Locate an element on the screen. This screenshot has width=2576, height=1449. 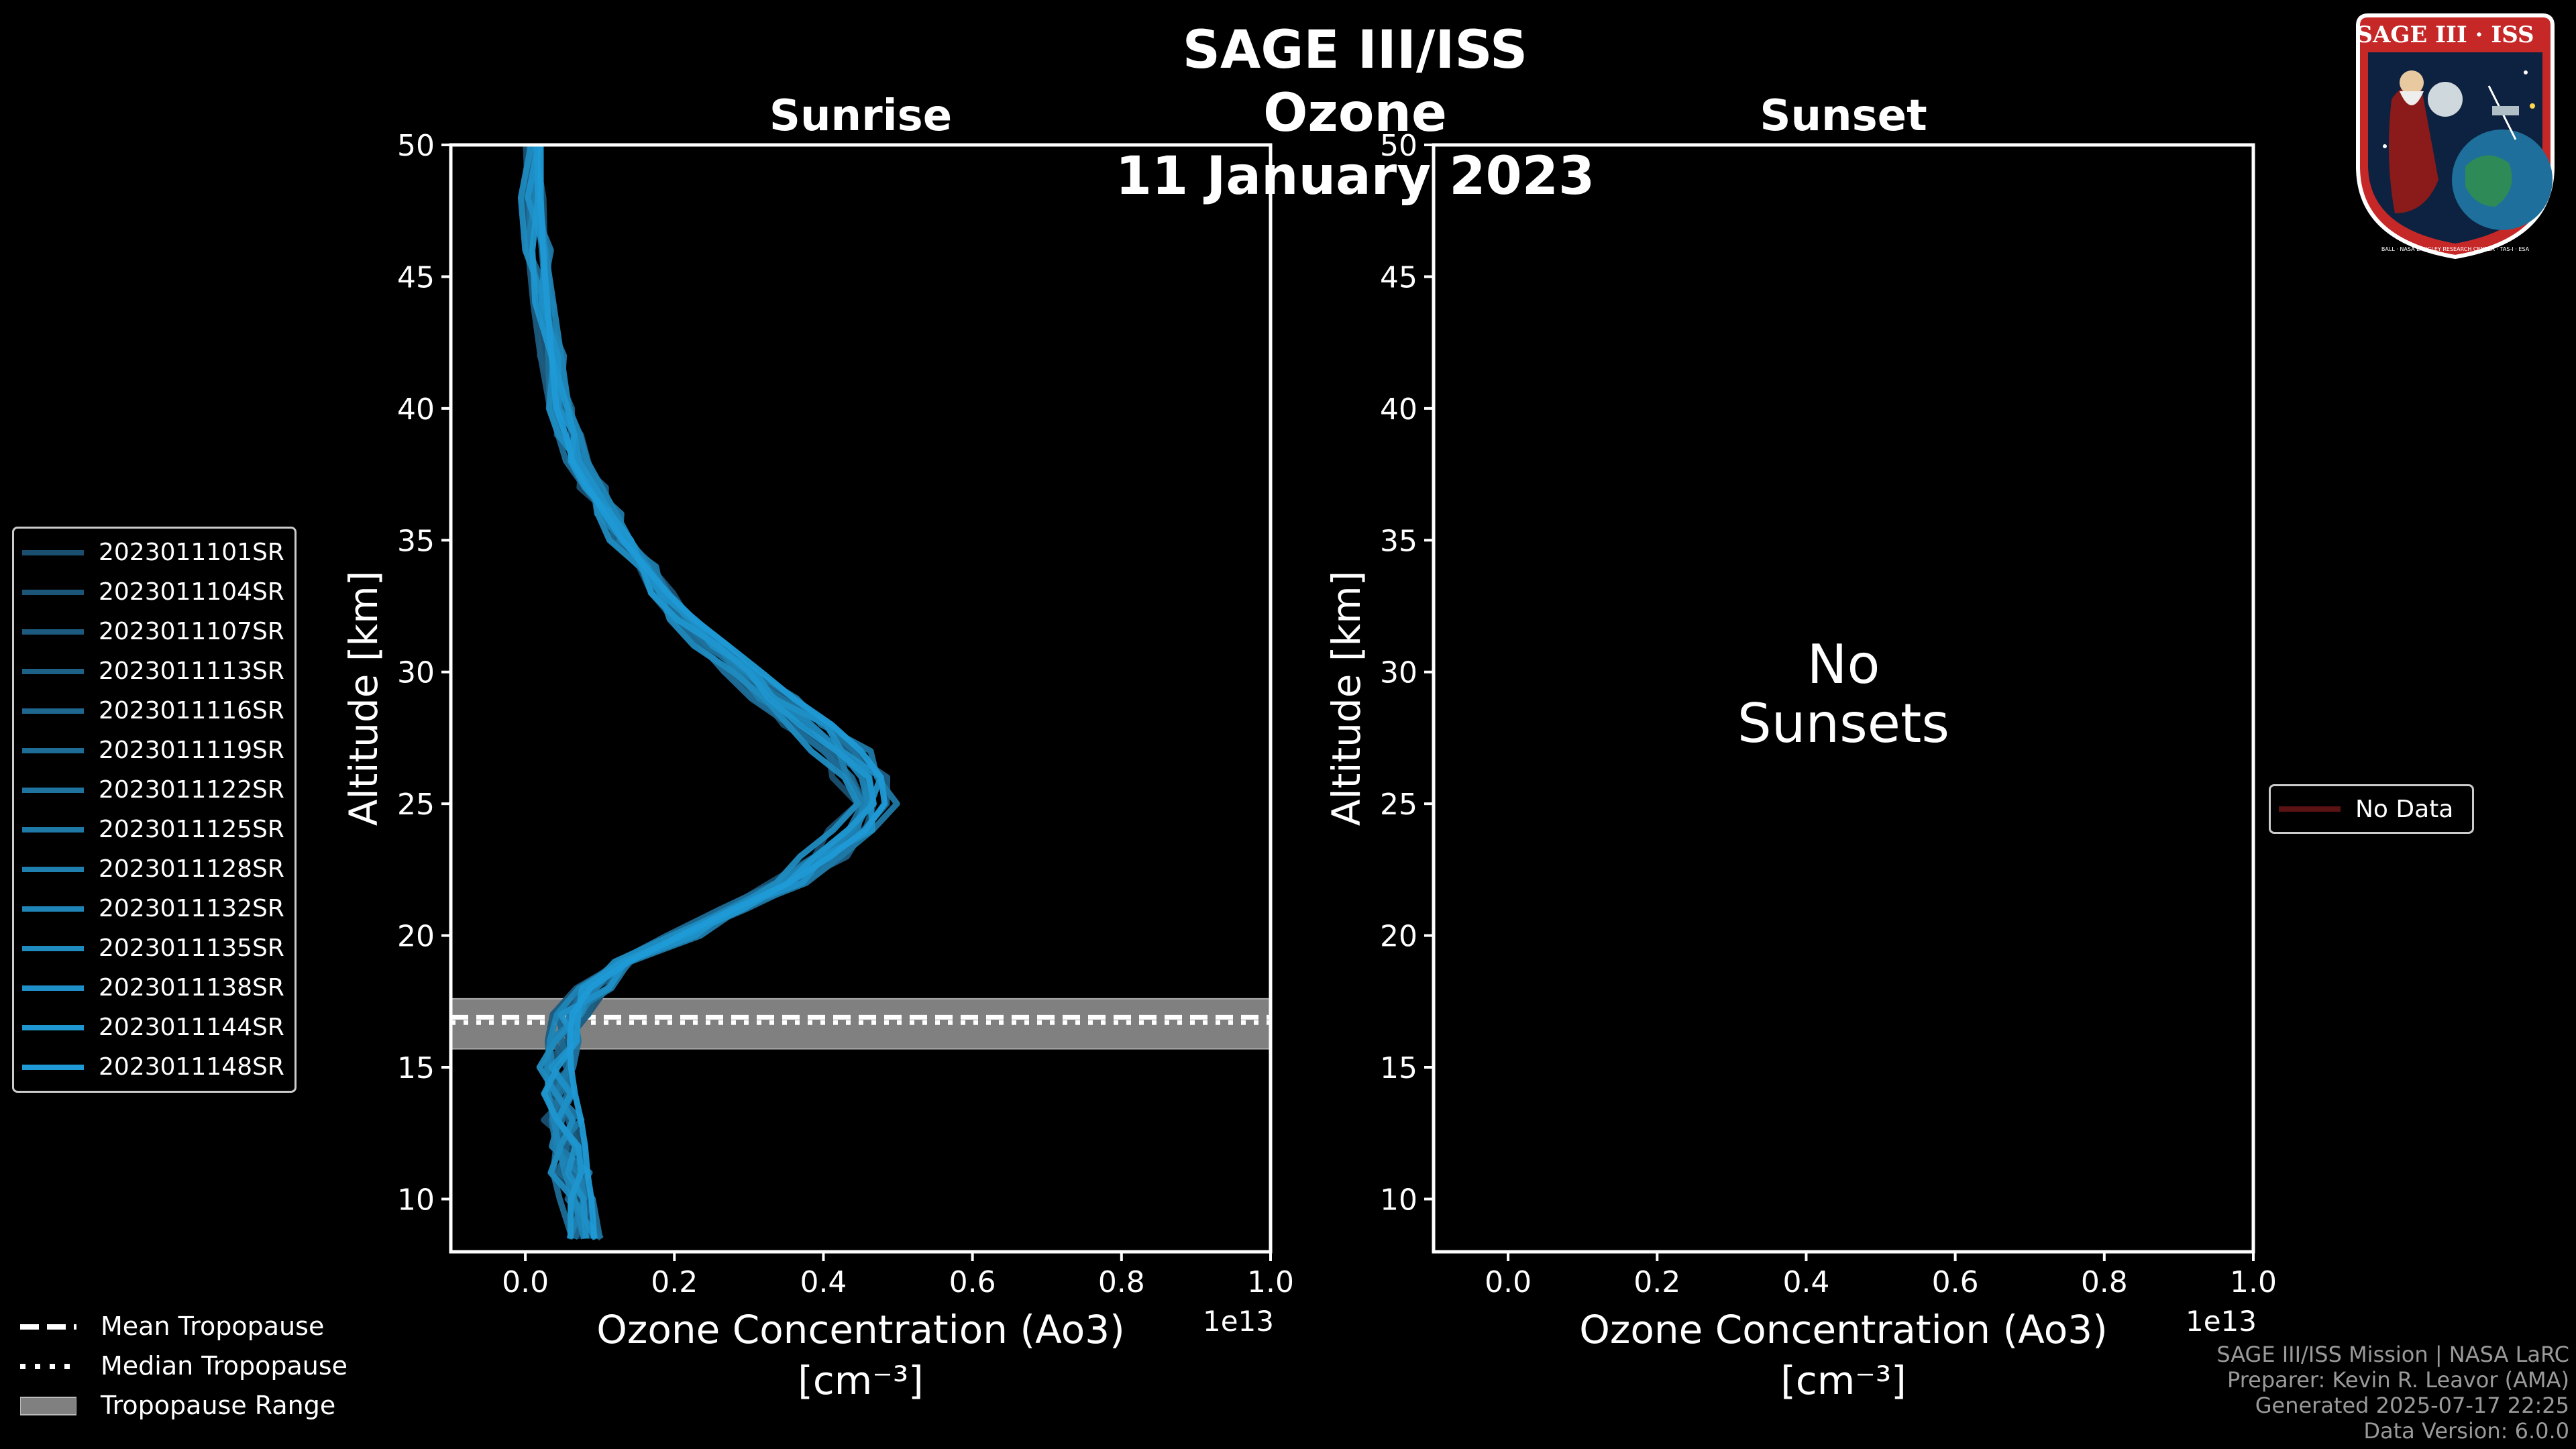
legend-item: 2023011119SR is located at coordinates (154, 750).